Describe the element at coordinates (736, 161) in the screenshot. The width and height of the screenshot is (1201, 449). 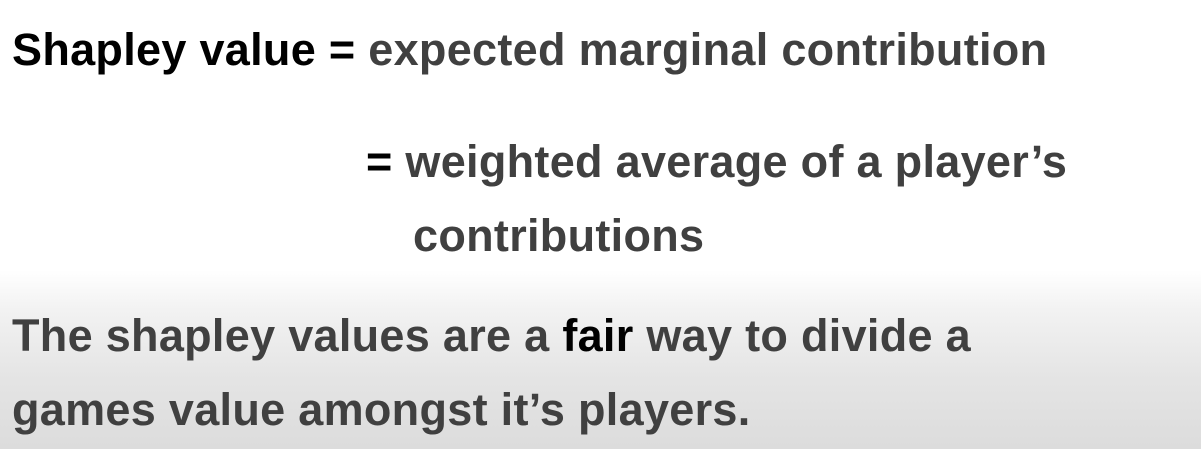
I see `definition-weighted-average: weighted average of a player’s` at that location.